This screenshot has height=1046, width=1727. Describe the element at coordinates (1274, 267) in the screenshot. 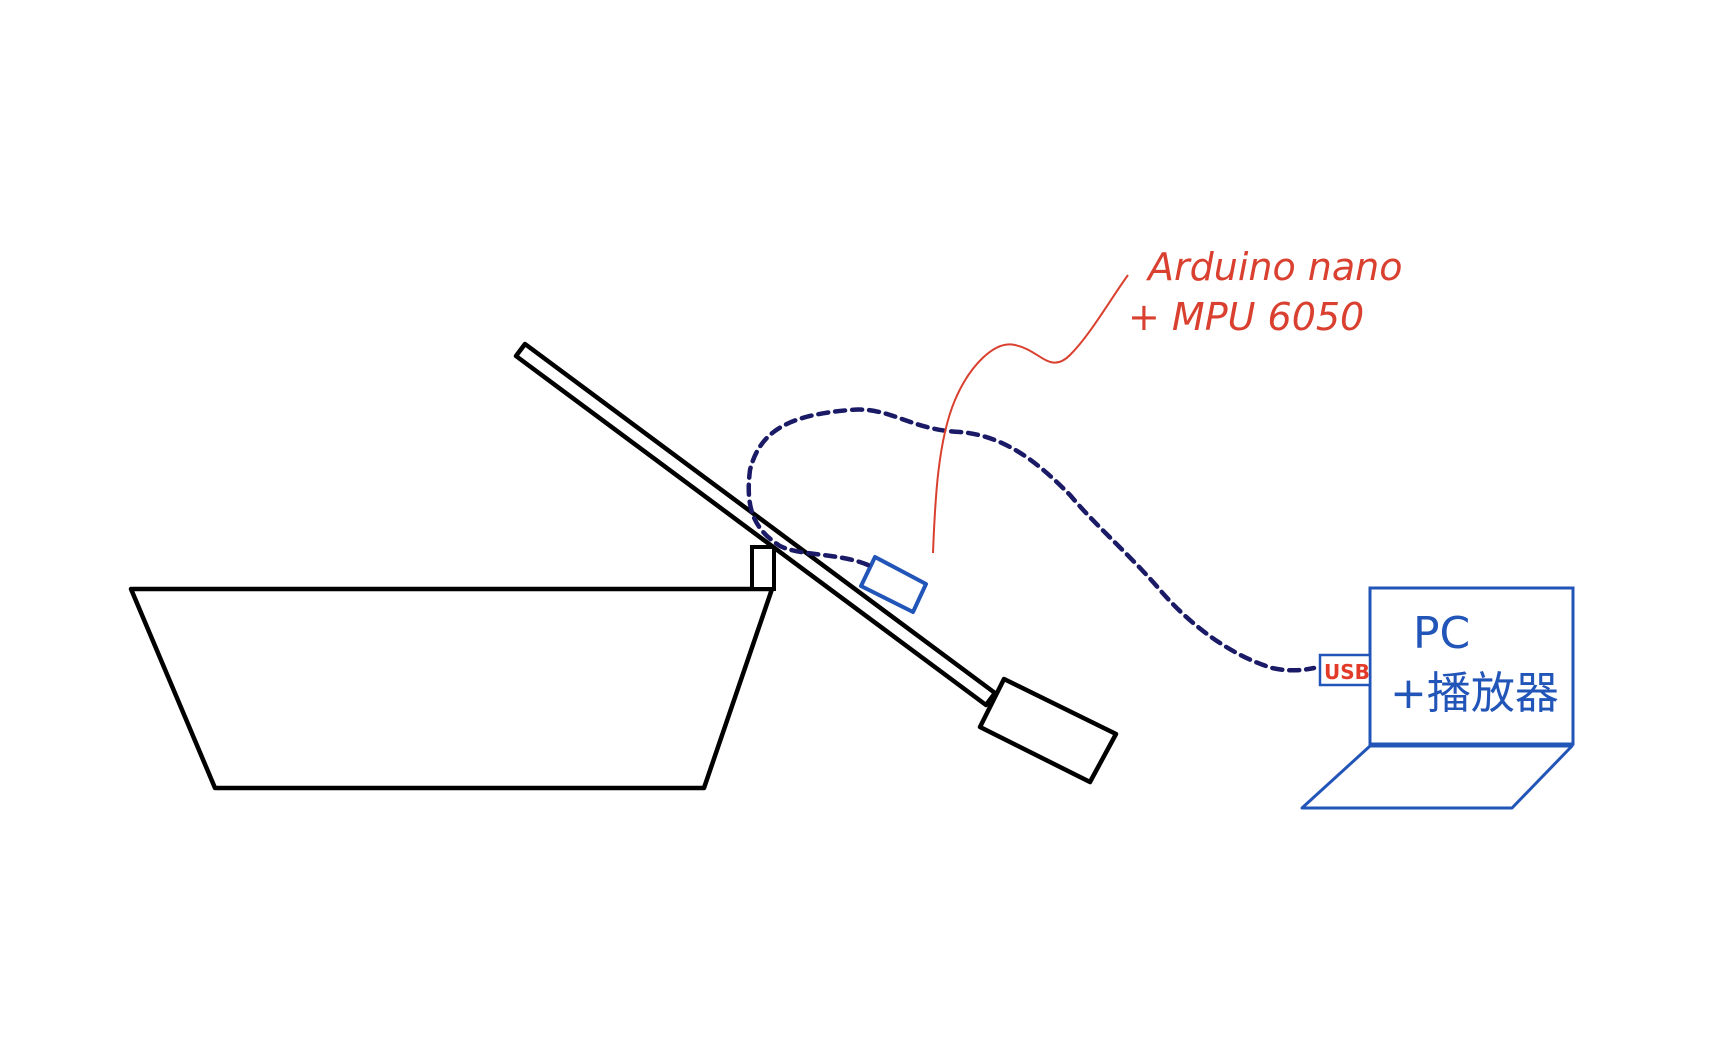

I see `sensor-label-line1: Arduino nano` at that location.